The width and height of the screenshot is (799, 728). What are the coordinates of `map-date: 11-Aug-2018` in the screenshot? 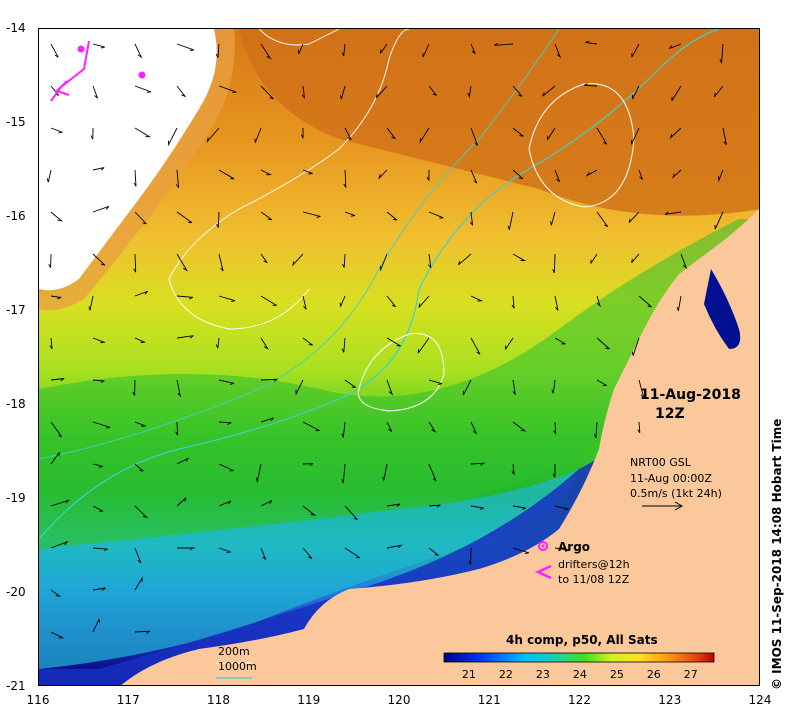 It's located at (690, 395).